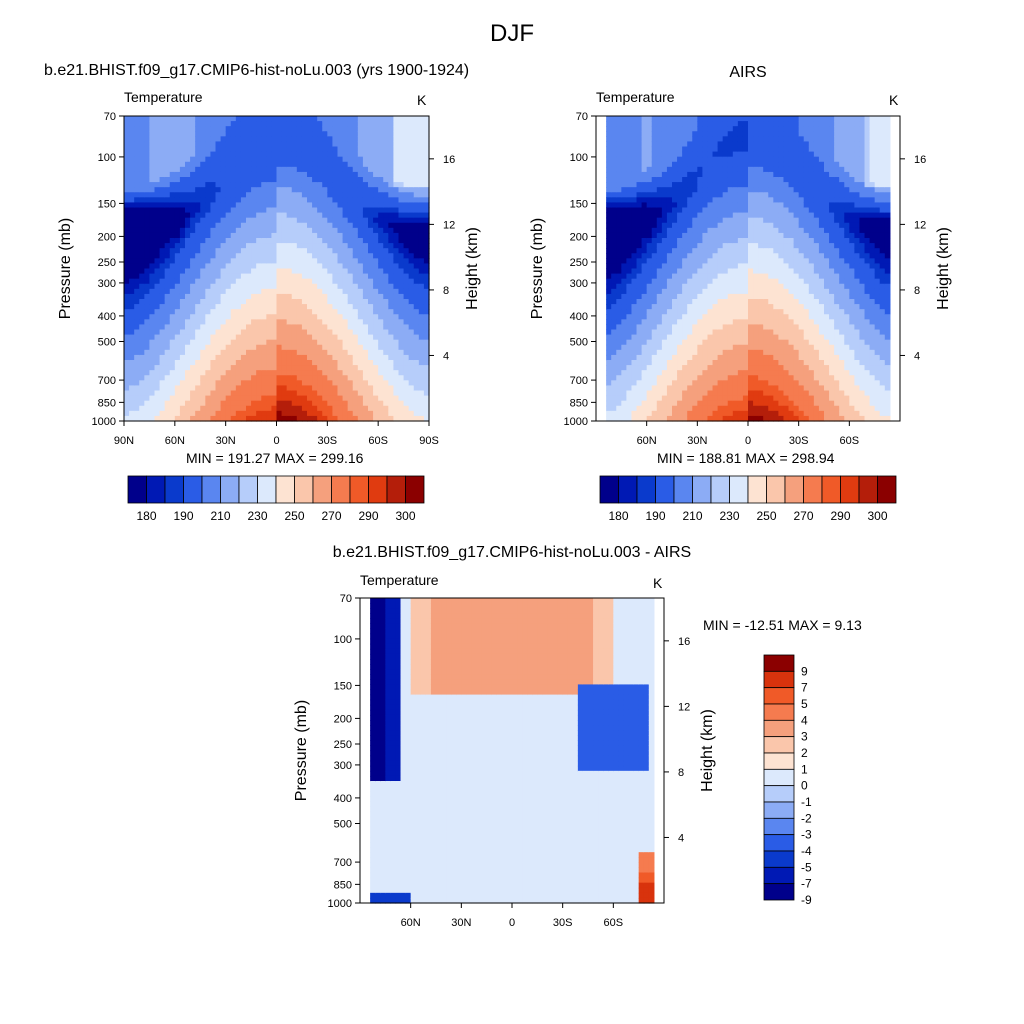 The image size is (1024, 1024). Describe the element at coordinates (804, 737) in the screenshot. I see `colorbar-label: 3` at that location.